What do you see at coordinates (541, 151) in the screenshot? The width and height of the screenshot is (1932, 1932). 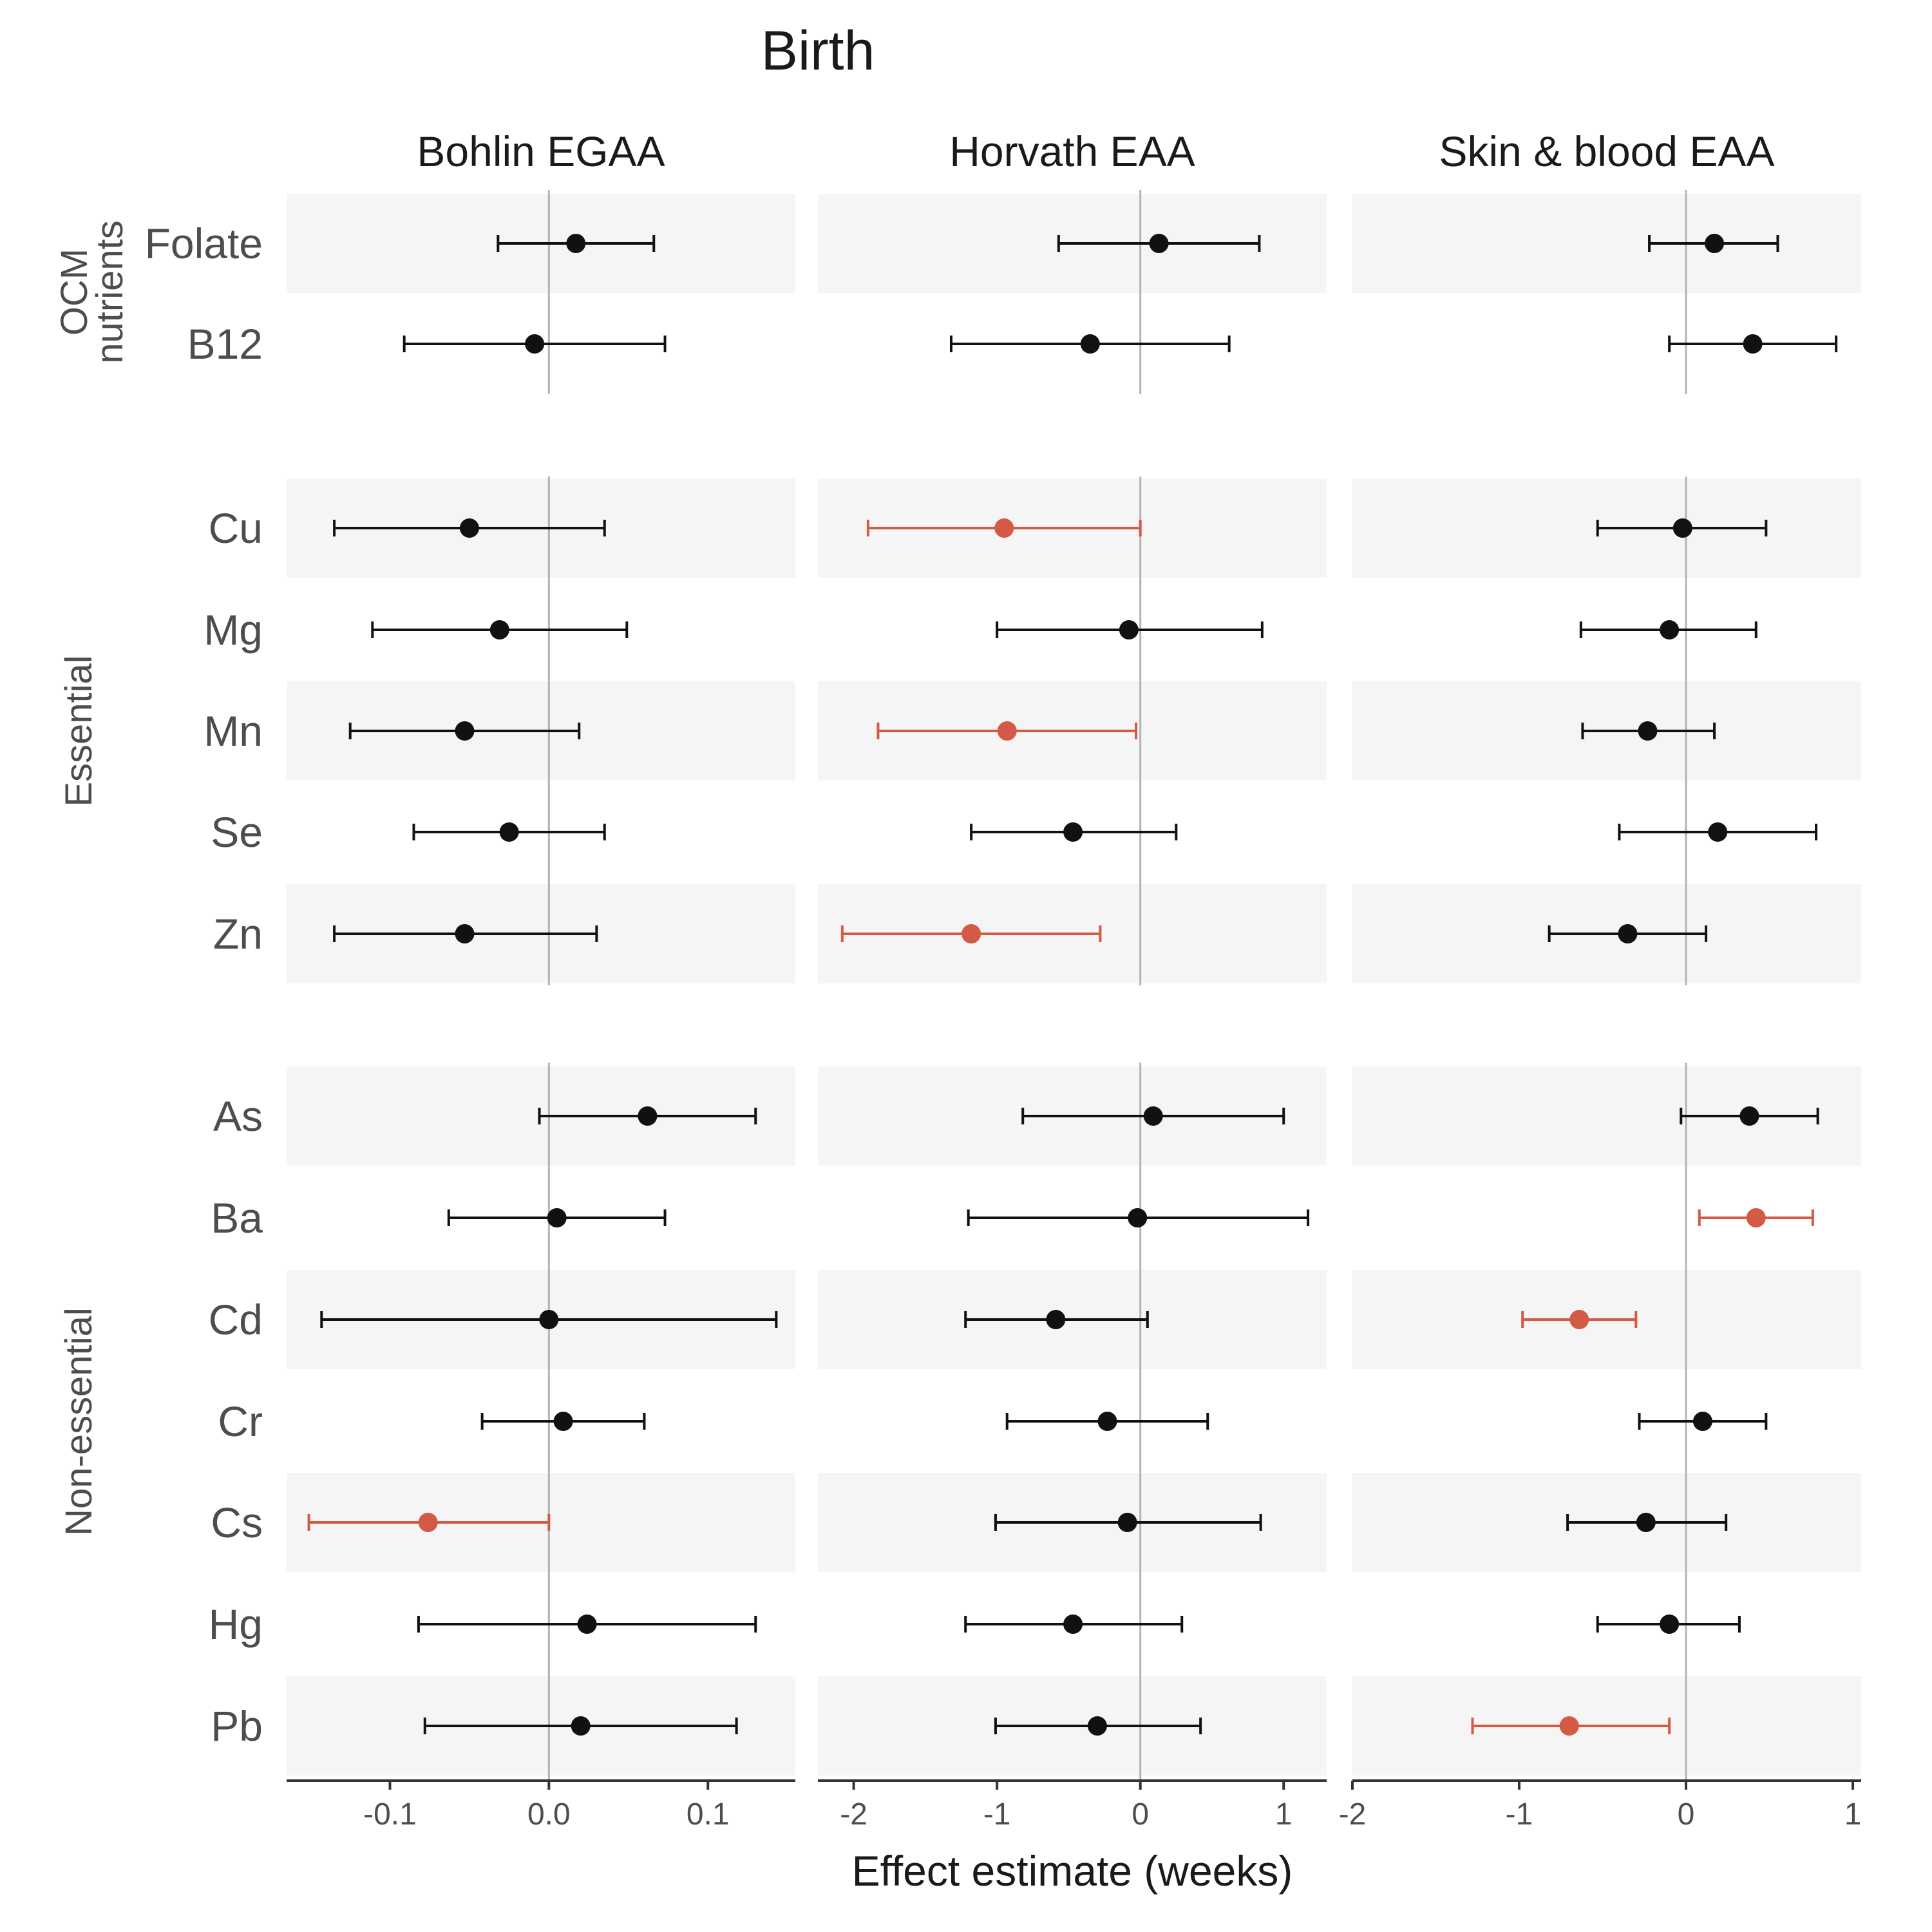 I see `facet-title-bohlin-egaa: Bohlin EGAA` at bounding box center [541, 151].